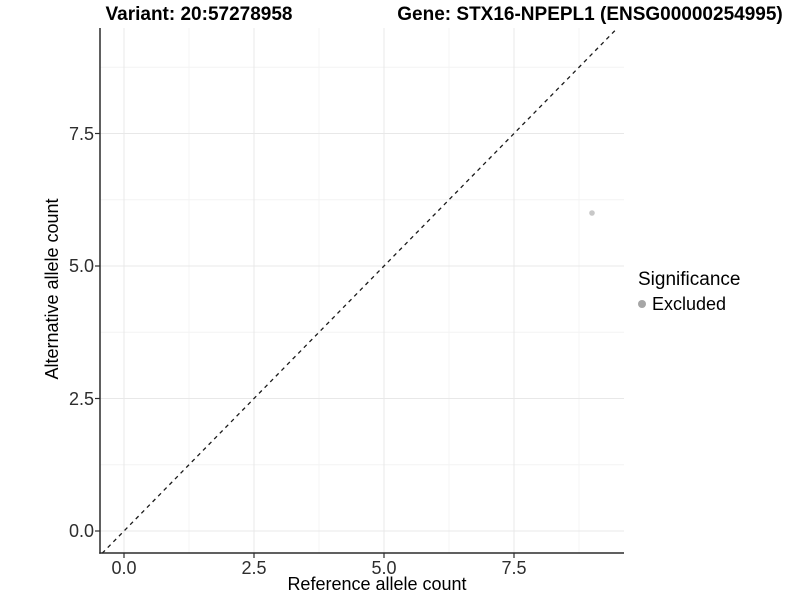  Describe the element at coordinates (81, 398) in the screenshot. I see `y-tick-label: 2.5` at that location.